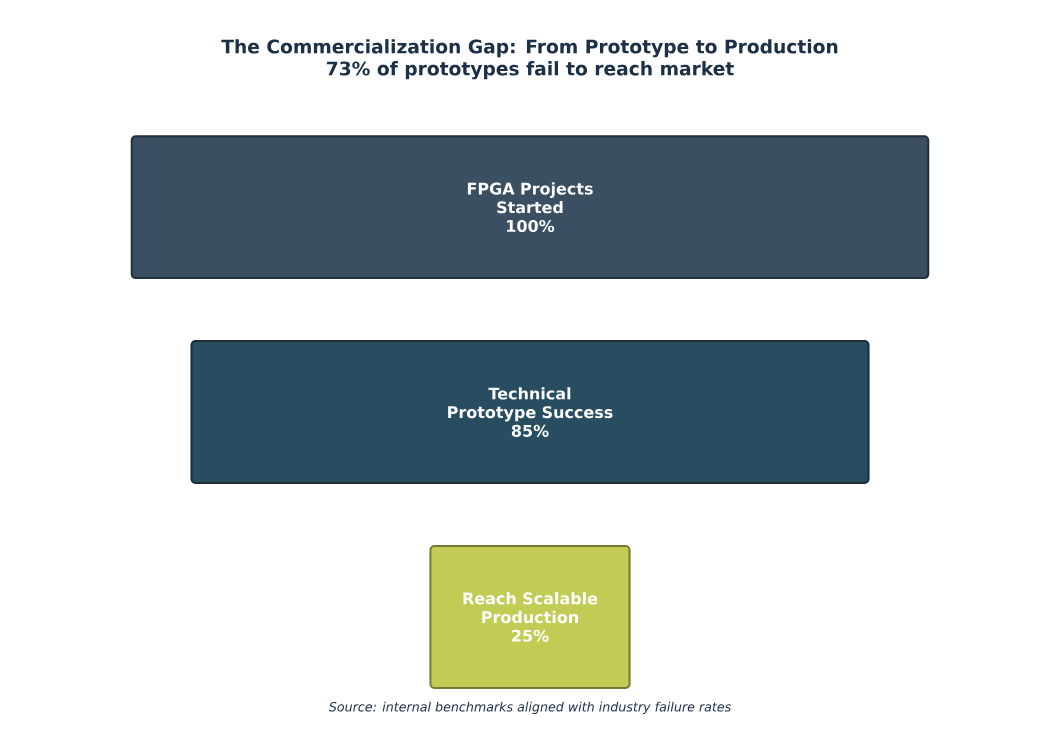 The image size is (1041, 744). What do you see at coordinates (530, 608) in the screenshot?
I see `category-label: Reach Scalable Production` at bounding box center [530, 608].